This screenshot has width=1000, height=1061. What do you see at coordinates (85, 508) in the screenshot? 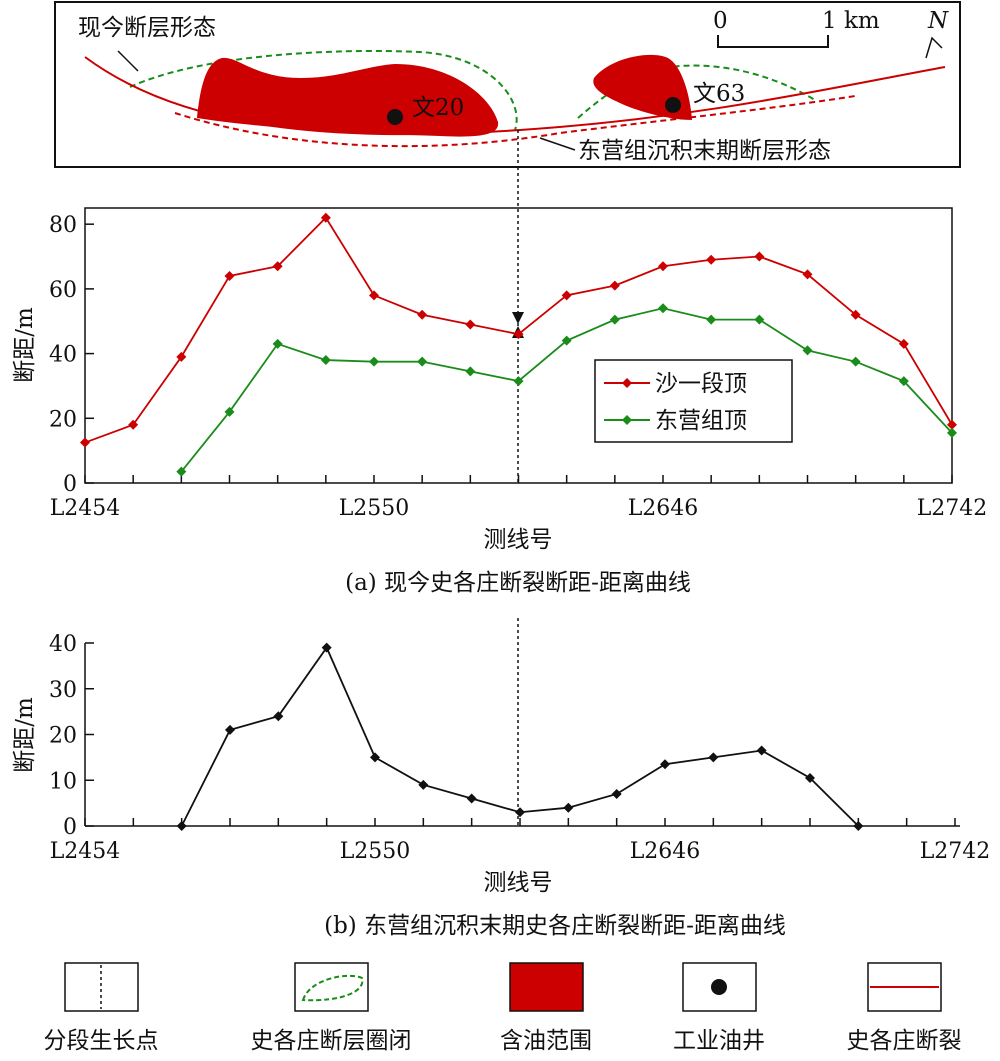
I see `chartA-xtick-label: L2454` at bounding box center [85, 508].